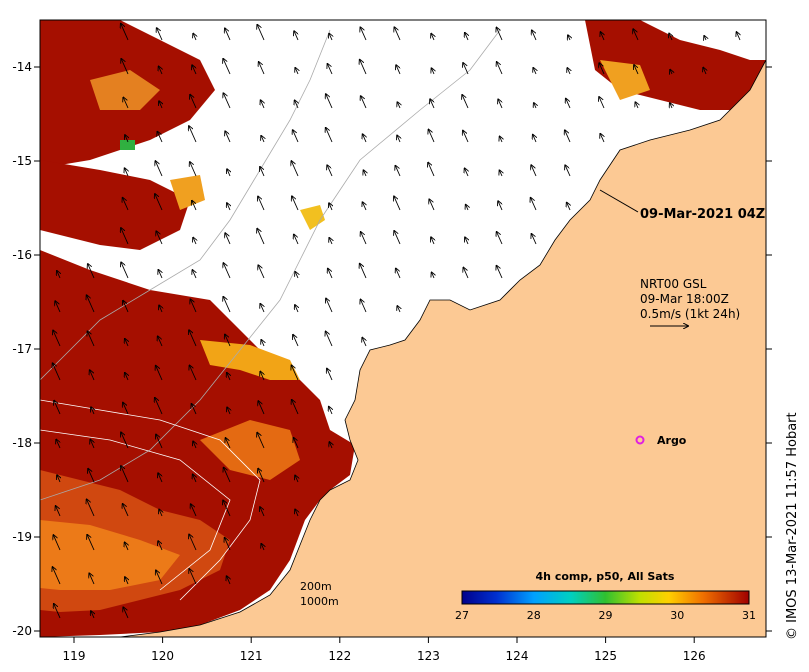  I want to click on x-tick-label: 121, so click(251, 656).